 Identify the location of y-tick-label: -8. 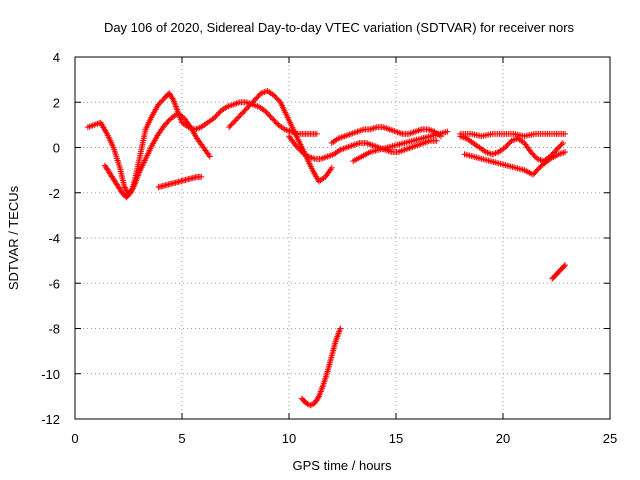
(54, 329).